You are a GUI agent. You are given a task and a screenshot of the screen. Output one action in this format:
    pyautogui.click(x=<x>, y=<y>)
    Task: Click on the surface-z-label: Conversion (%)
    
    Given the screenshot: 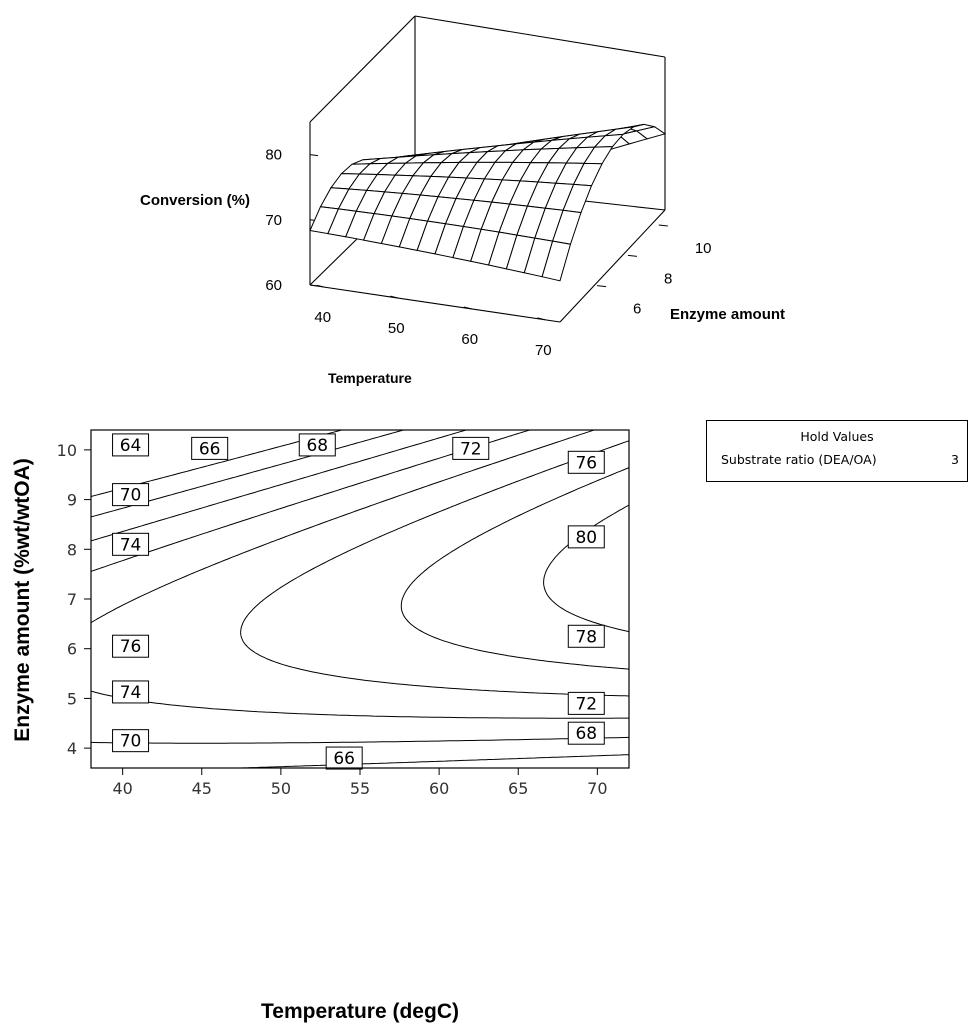 What is the action you would take?
    pyautogui.click(x=195, y=200)
    